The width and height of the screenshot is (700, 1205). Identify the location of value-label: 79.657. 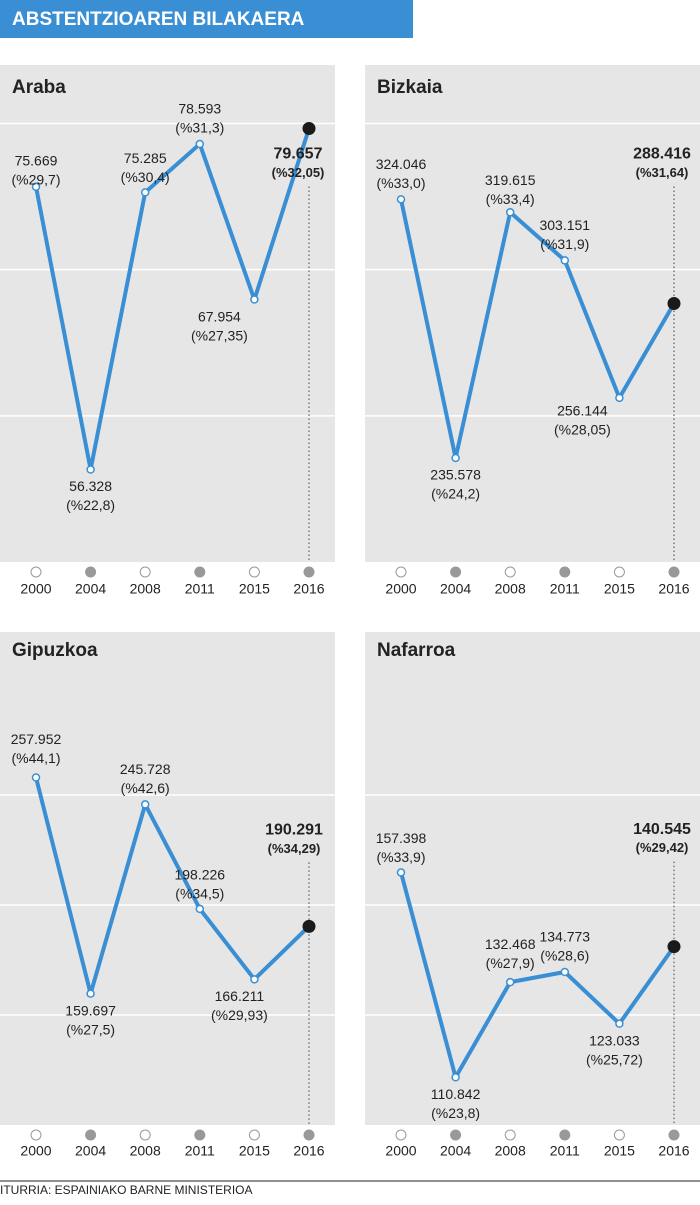
(298, 154).